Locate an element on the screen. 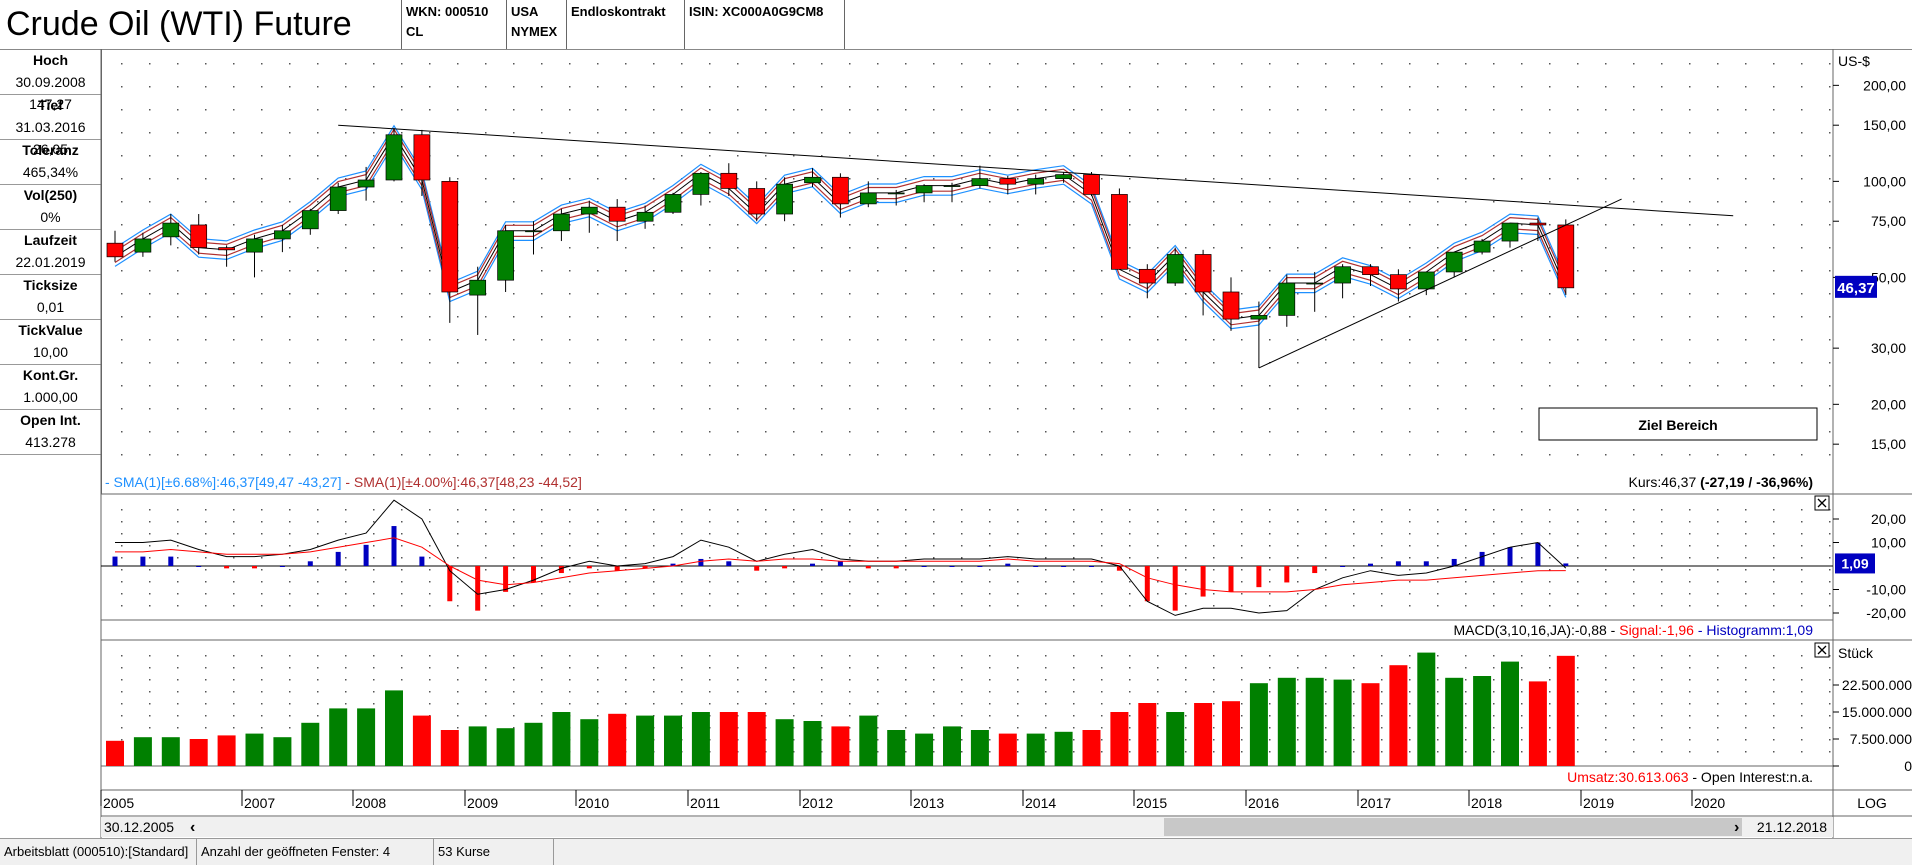  time-scrollbar-thumb is located at coordinates (1453, 827).